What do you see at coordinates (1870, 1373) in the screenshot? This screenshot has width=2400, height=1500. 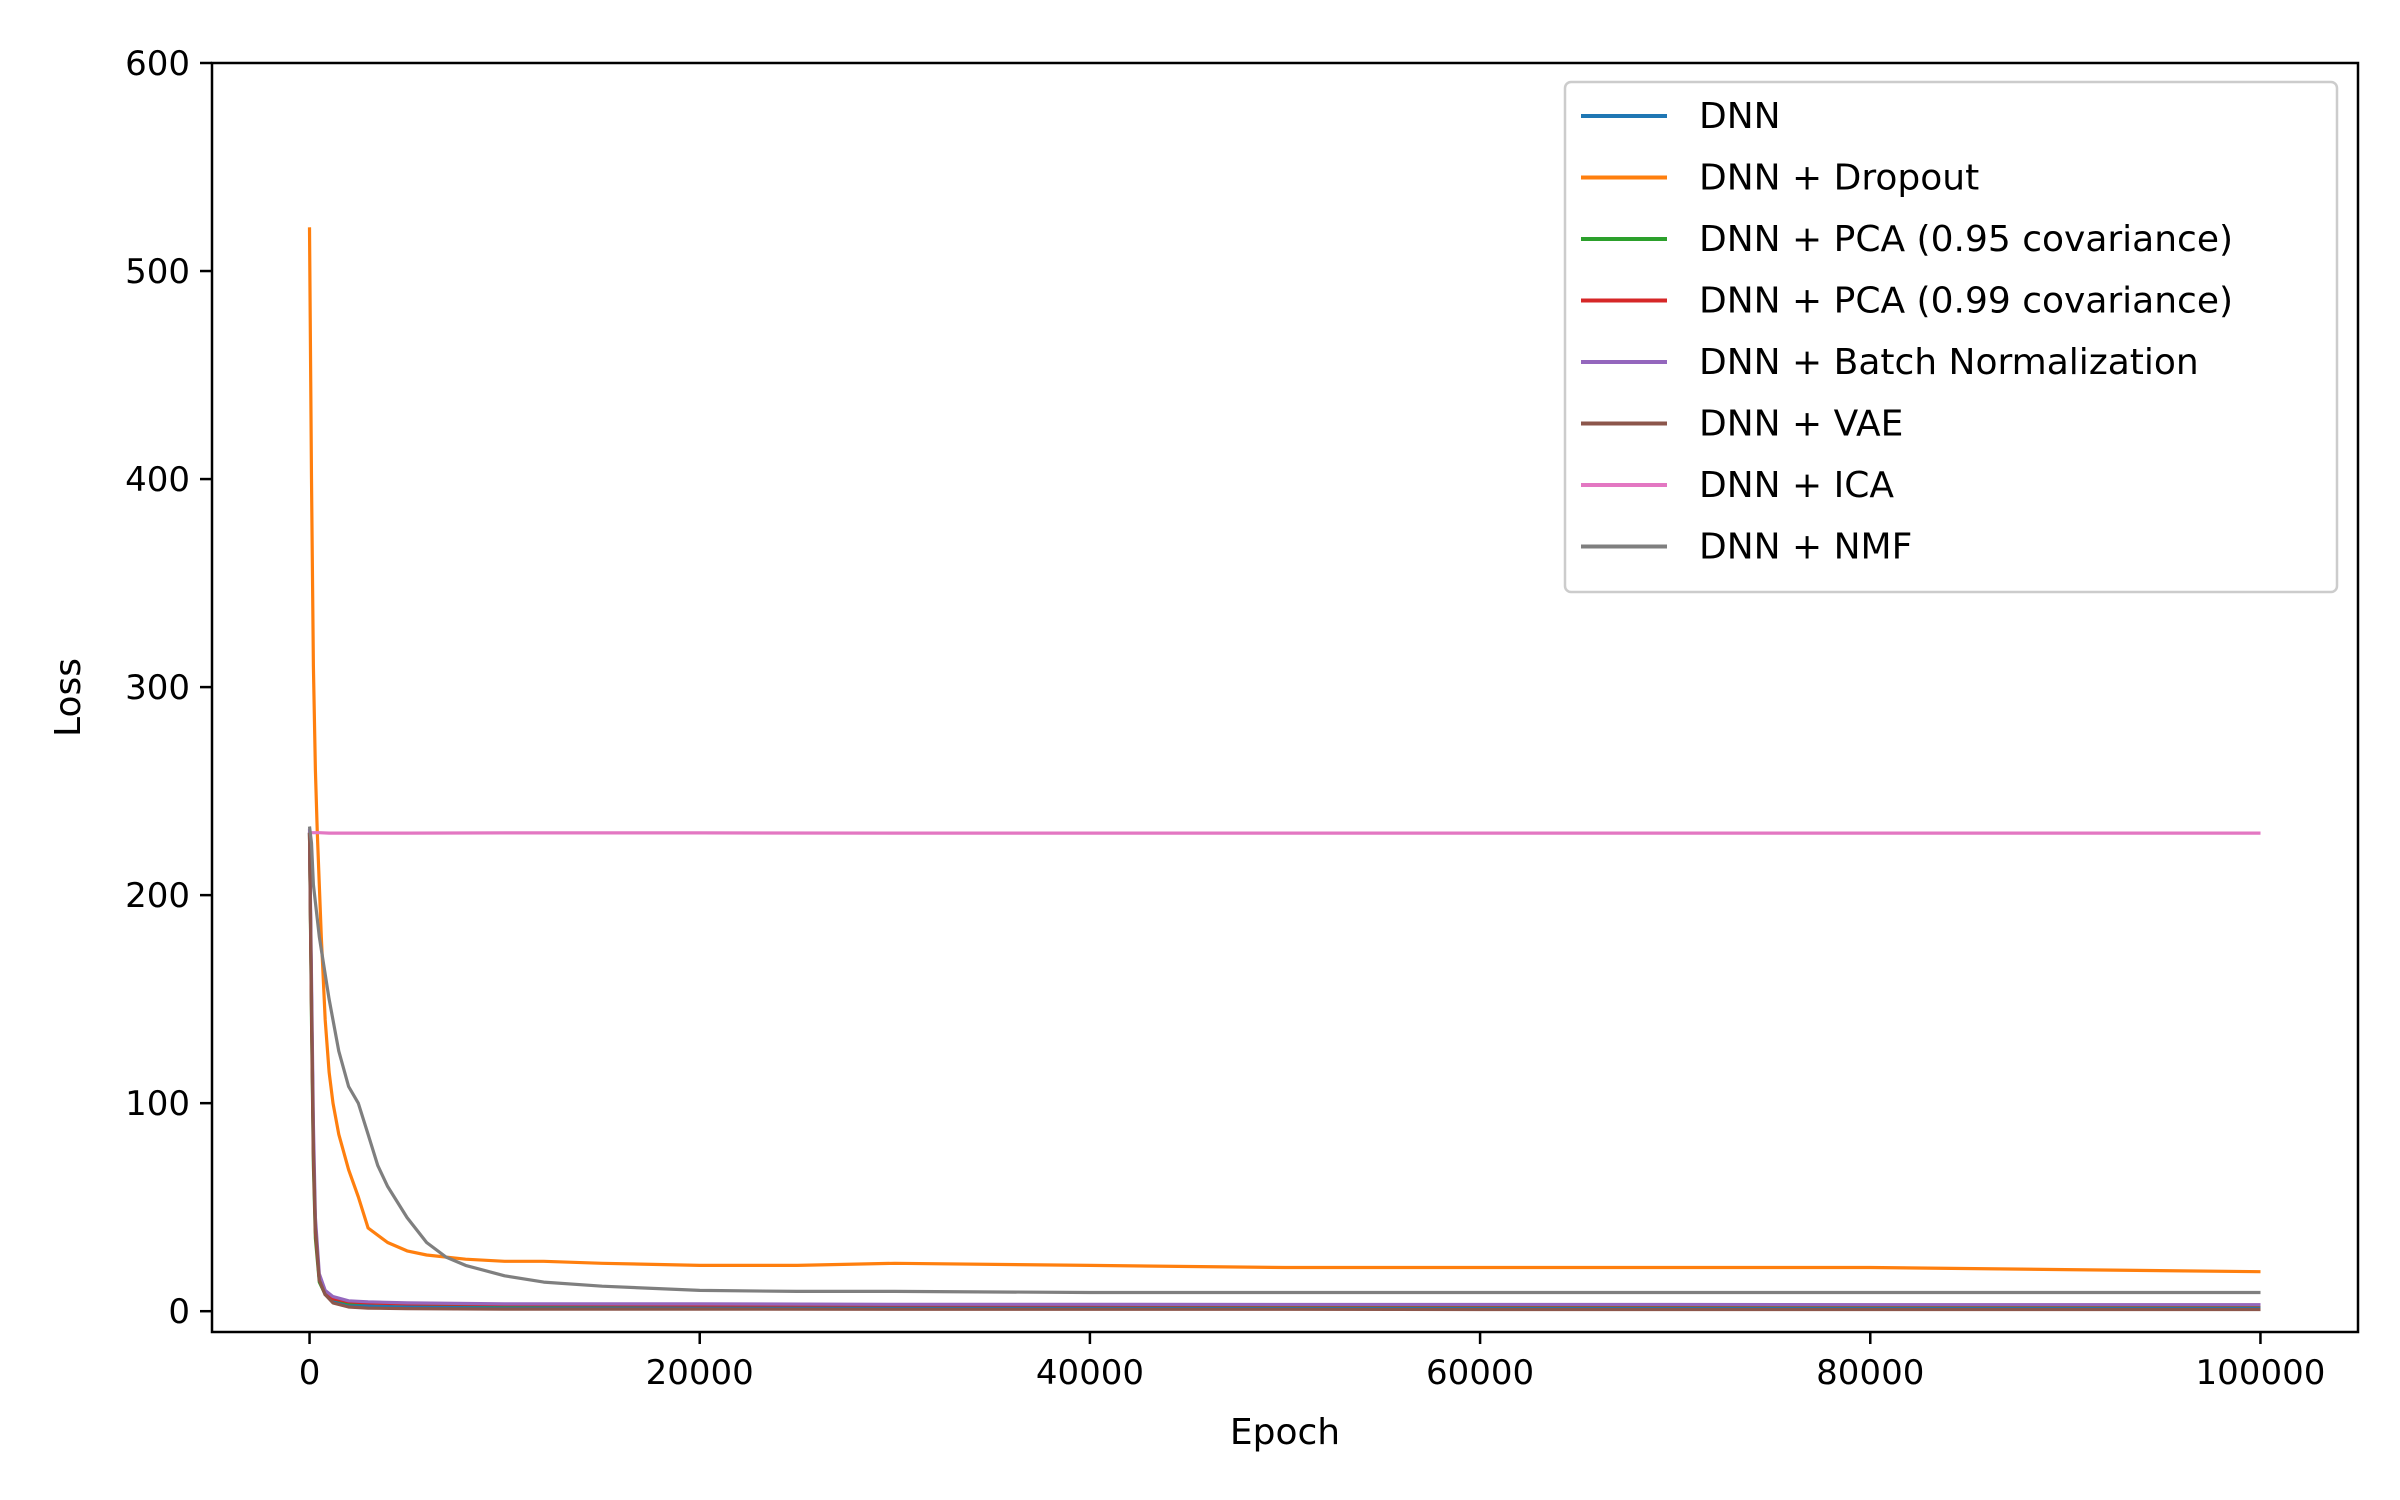 I see `x-tick-label: 80000` at bounding box center [1870, 1373].